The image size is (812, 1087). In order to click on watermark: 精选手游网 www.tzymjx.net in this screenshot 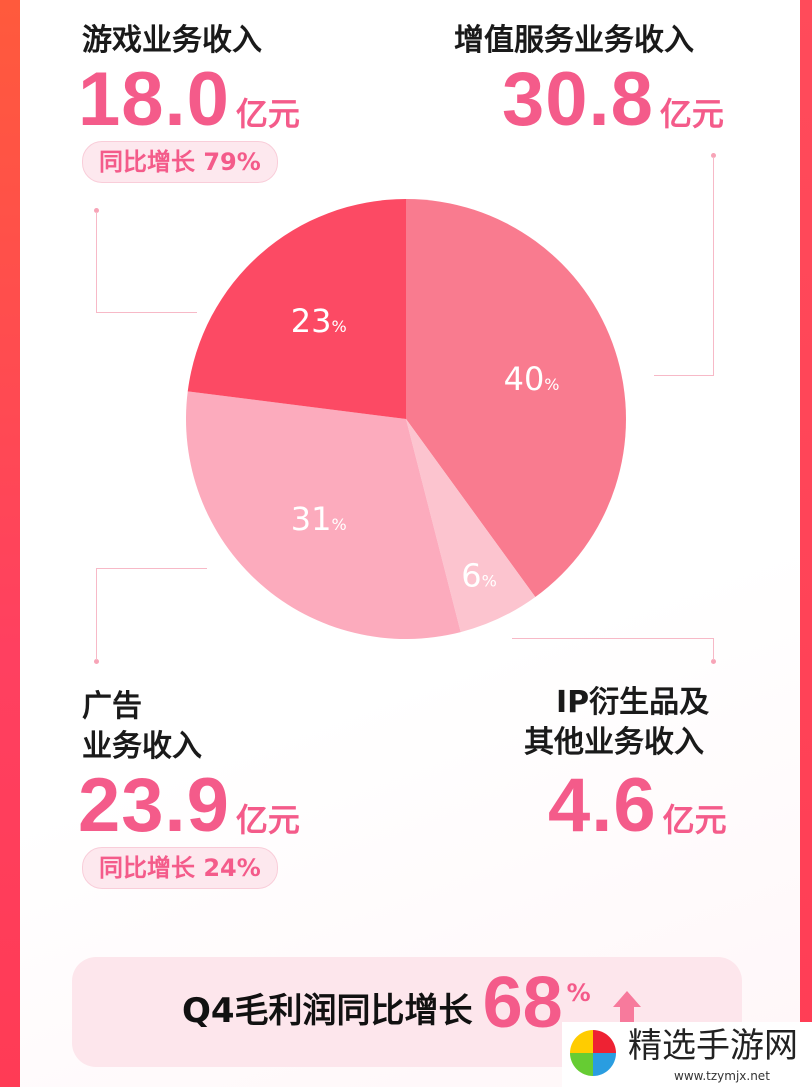, I will do `click(687, 1054)`.